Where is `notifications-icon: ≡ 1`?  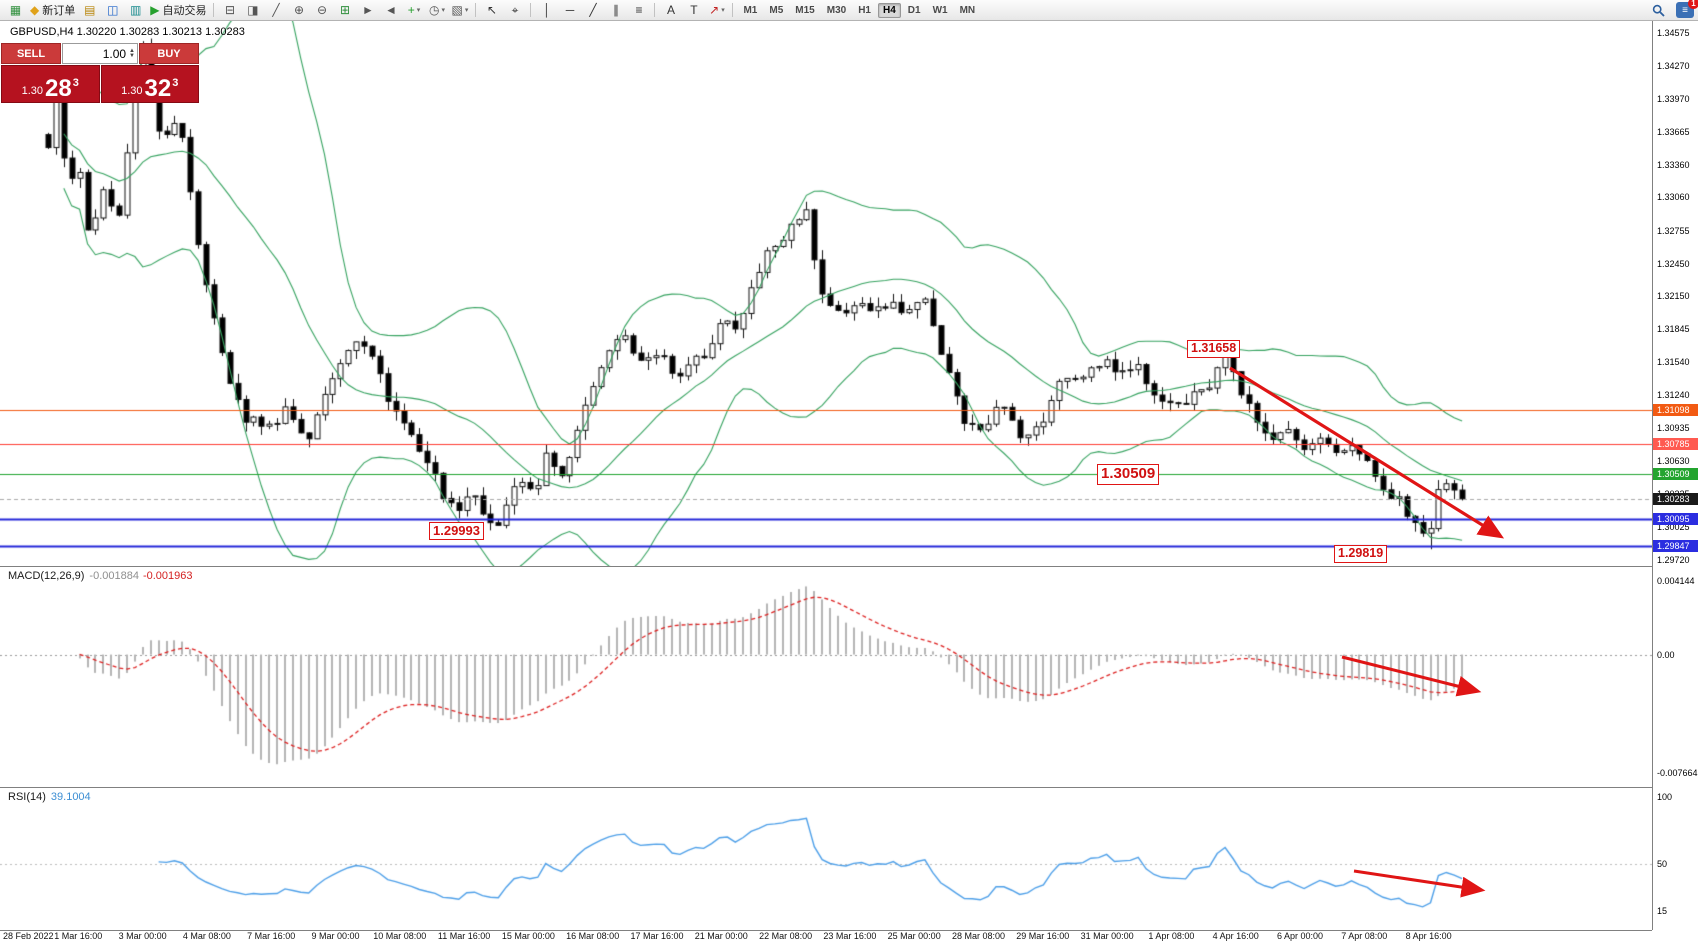 notifications-icon: ≡ 1 is located at coordinates (1687, 9).